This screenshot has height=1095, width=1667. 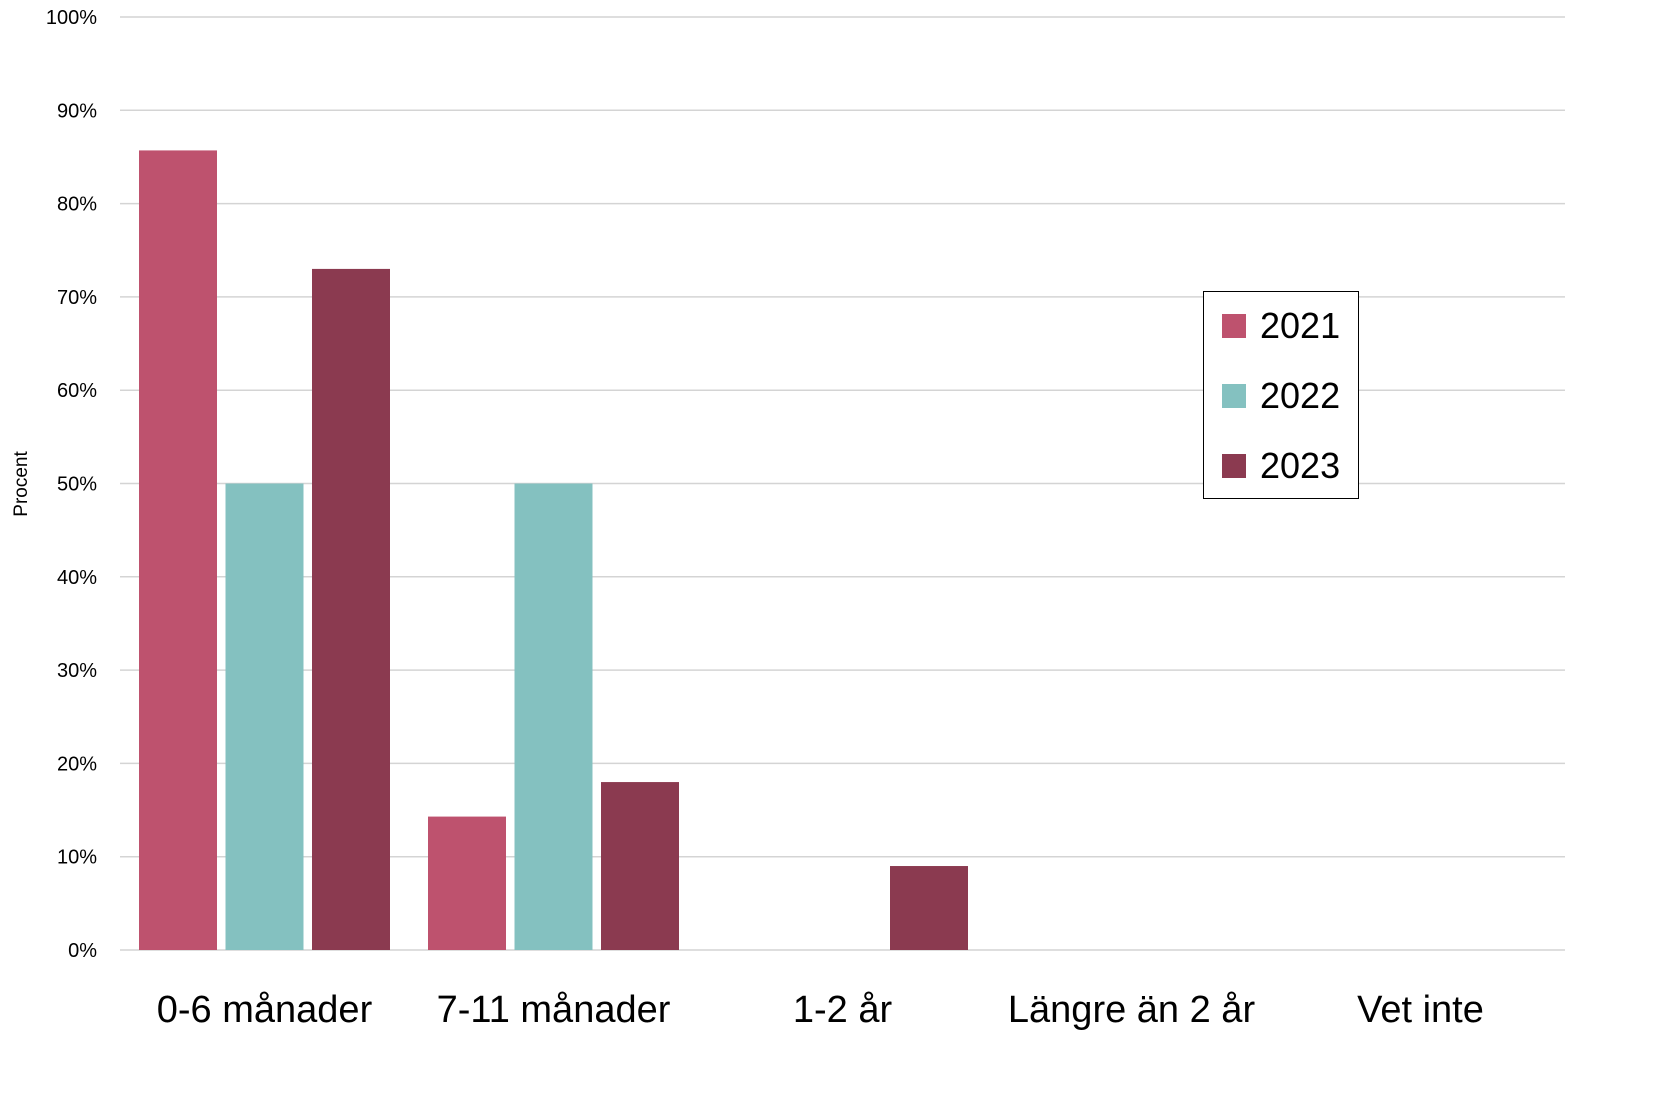 What do you see at coordinates (21, 484) in the screenshot?
I see `y-axis-title: Procent` at bounding box center [21, 484].